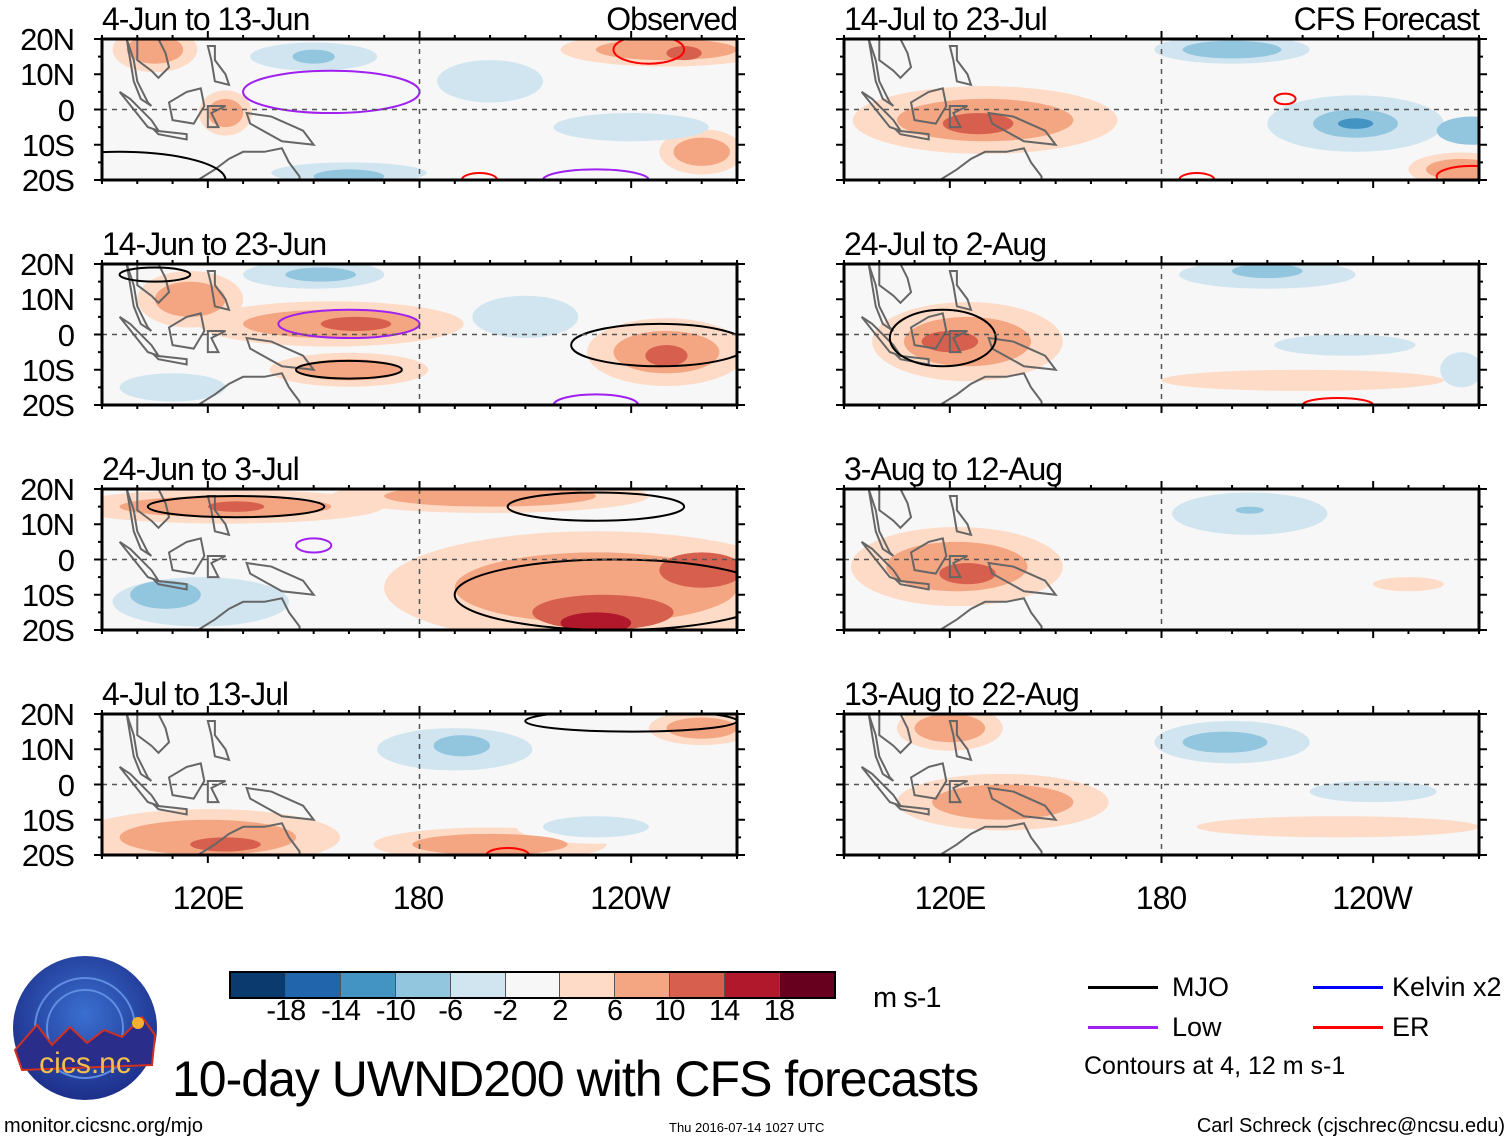  Describe the element at coordinates (1123, 987) in the screenshot. I see `legend-line-mjo` at that location.